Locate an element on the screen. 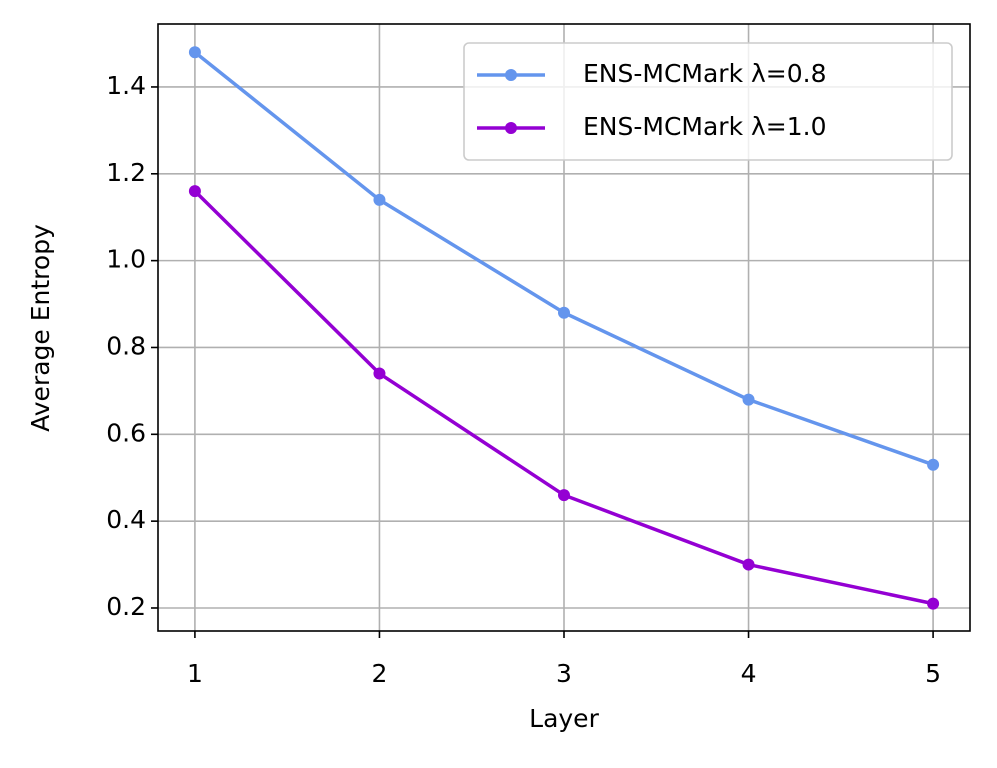 This screenshot has width=997, height=768. x-tick-label: 3 is located at coordinates (564, 673).